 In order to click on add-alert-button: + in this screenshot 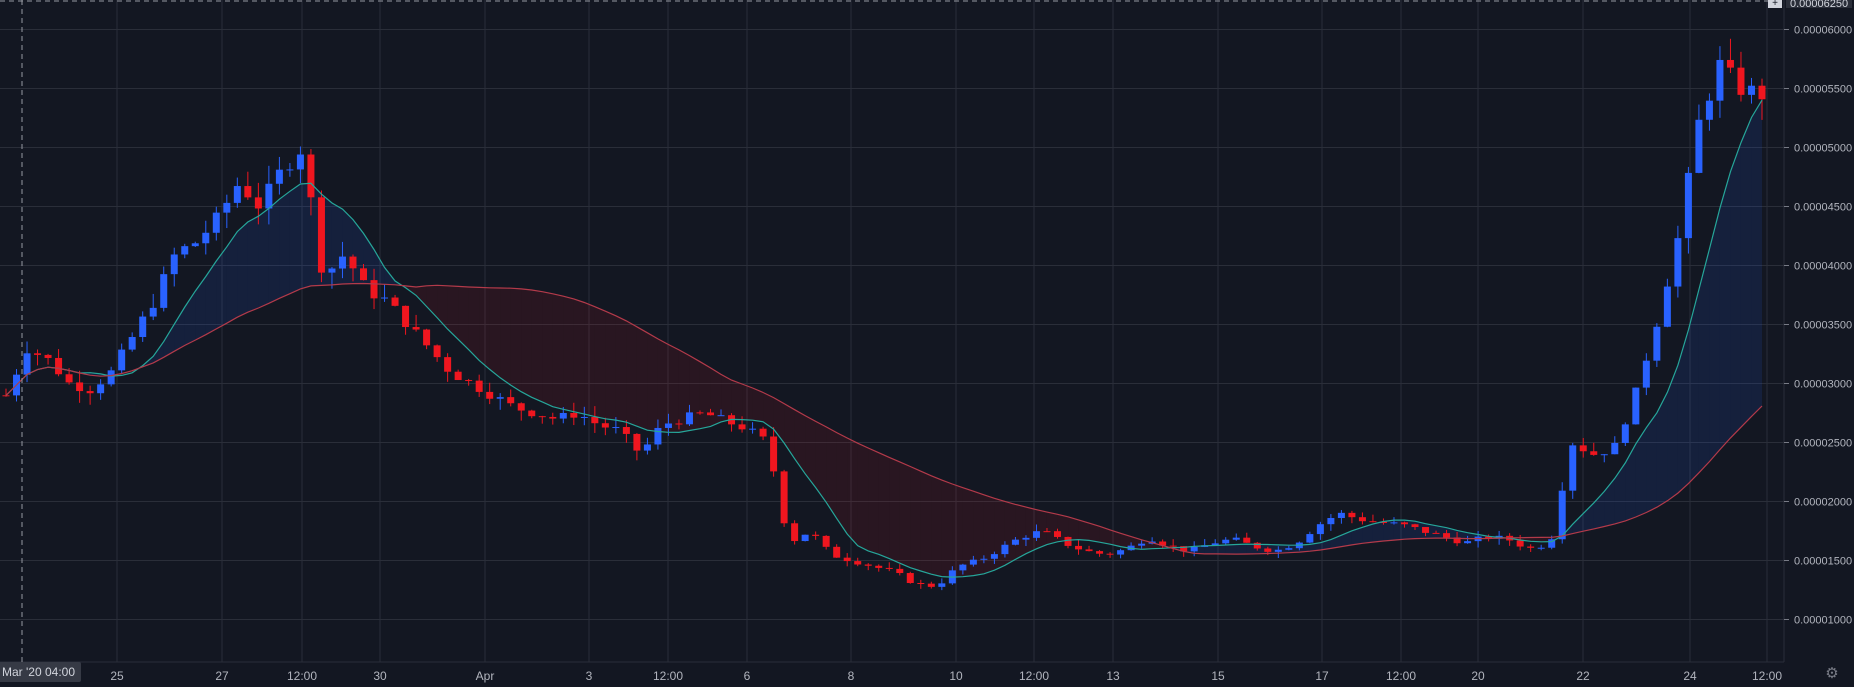, I will do `click(1775, 4)`.